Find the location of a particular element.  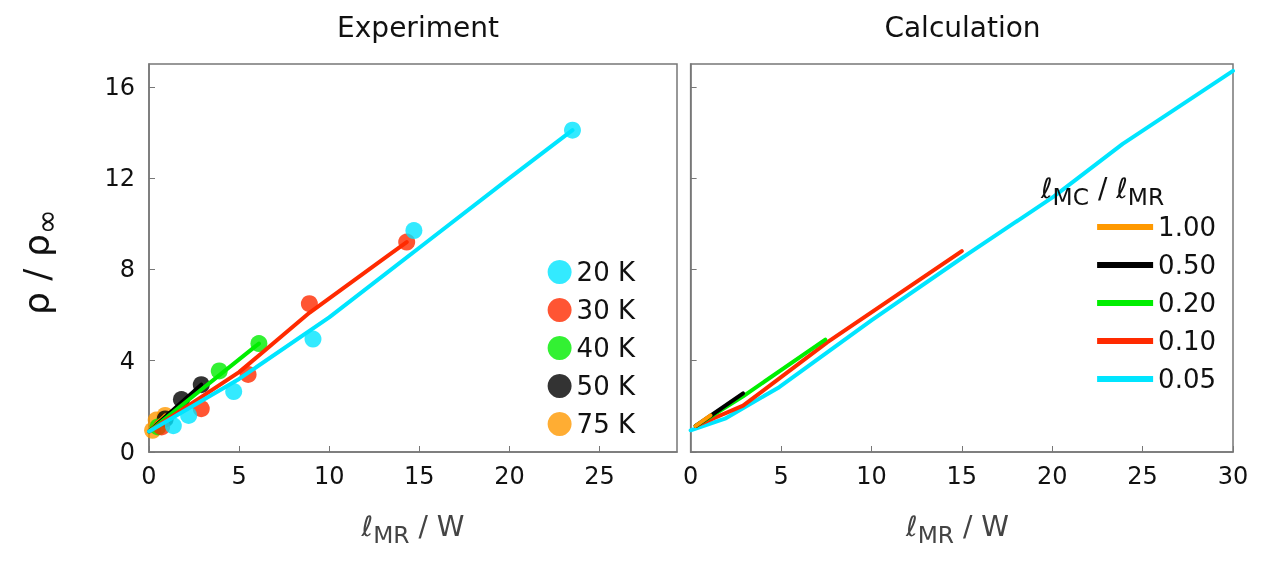

y-tick-label: 16 is located at coordinates (119, 86).